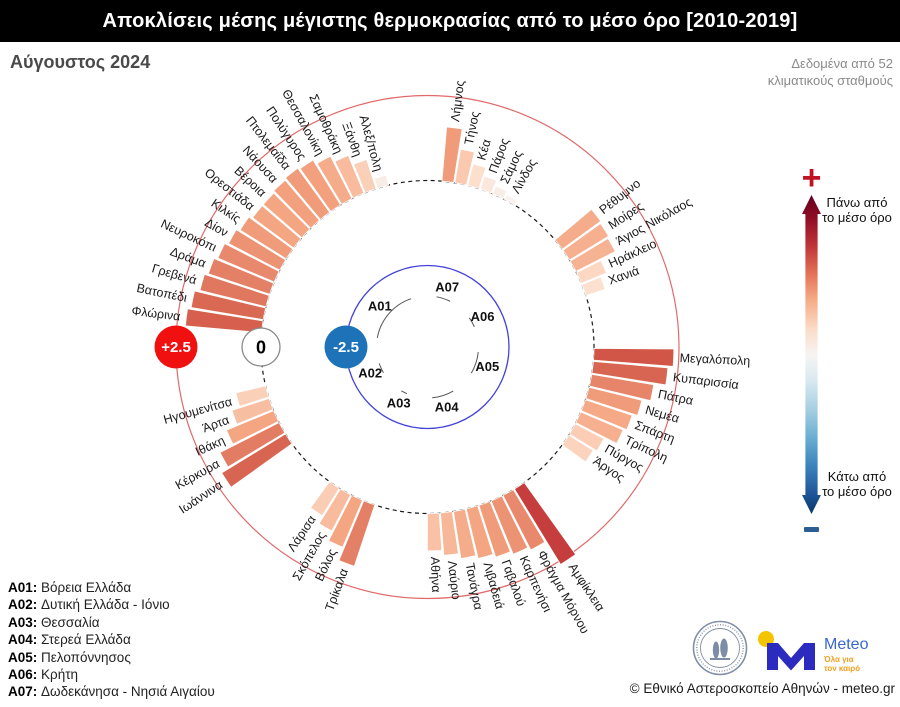 The height and width of the screenshot is (707, 900). What do you see at coordinates (487, 366) in the screenshot?
I see `region-code-label: A05` at bounding box center [487, 366].